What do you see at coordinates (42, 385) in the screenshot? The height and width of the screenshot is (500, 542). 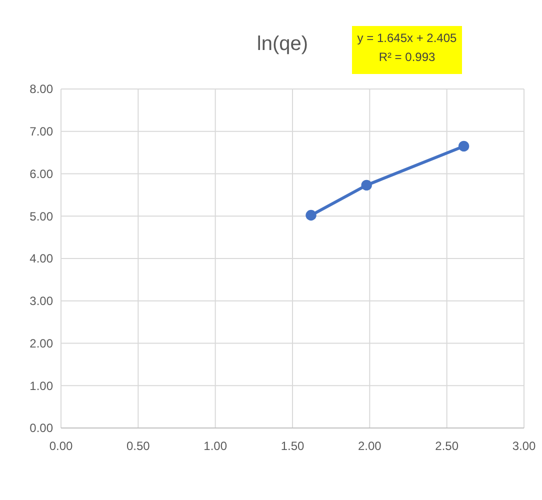 I see `y-tick-label: 1.00` at bounding box center [42, 385].